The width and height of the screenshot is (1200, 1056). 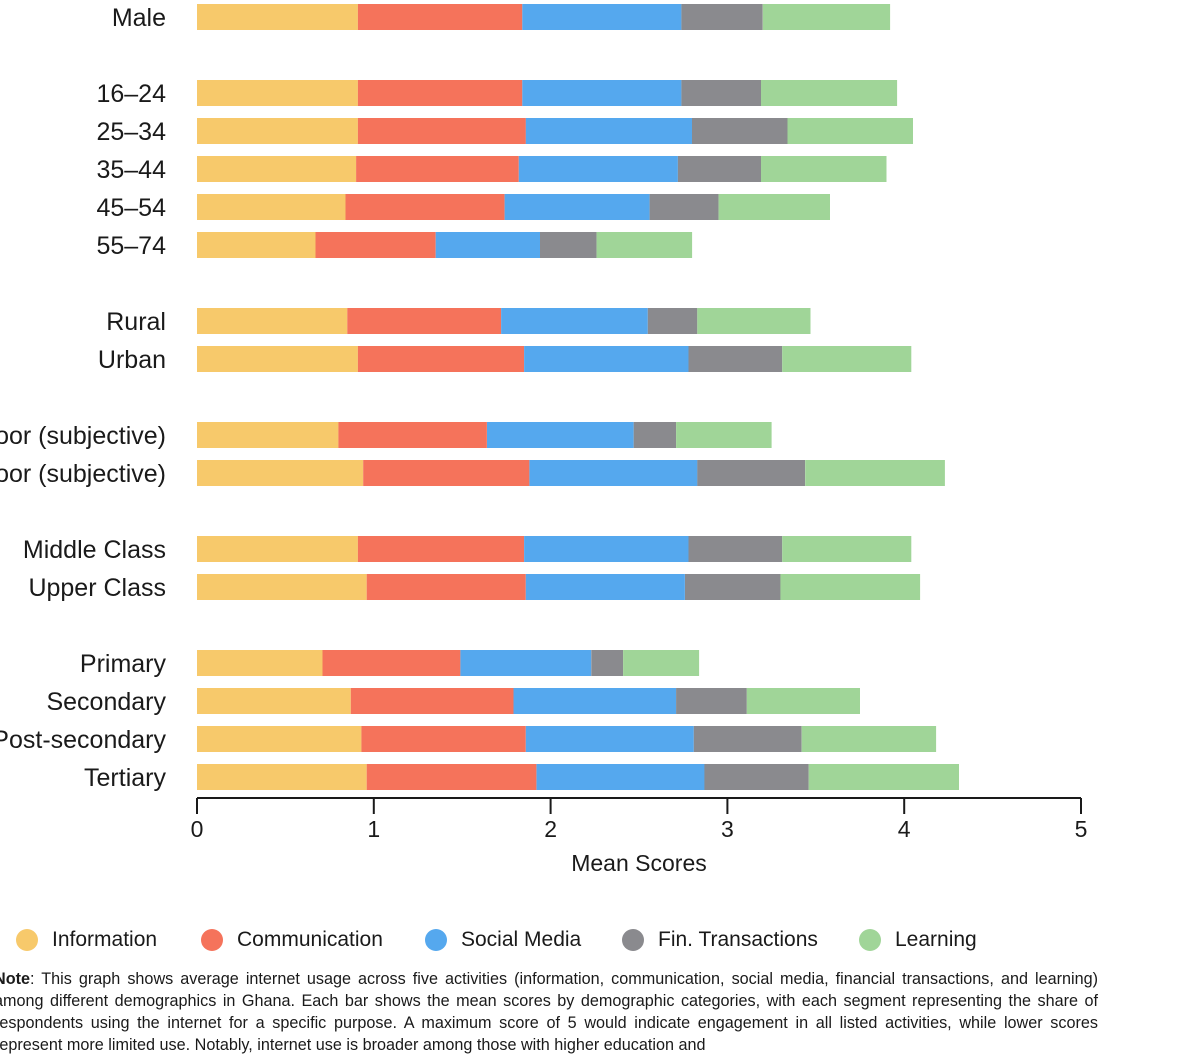 What do you see at coordinates (282, 587) in the screenshot?
I see `bar-information-upper-class` at bounding box center [282, 587].